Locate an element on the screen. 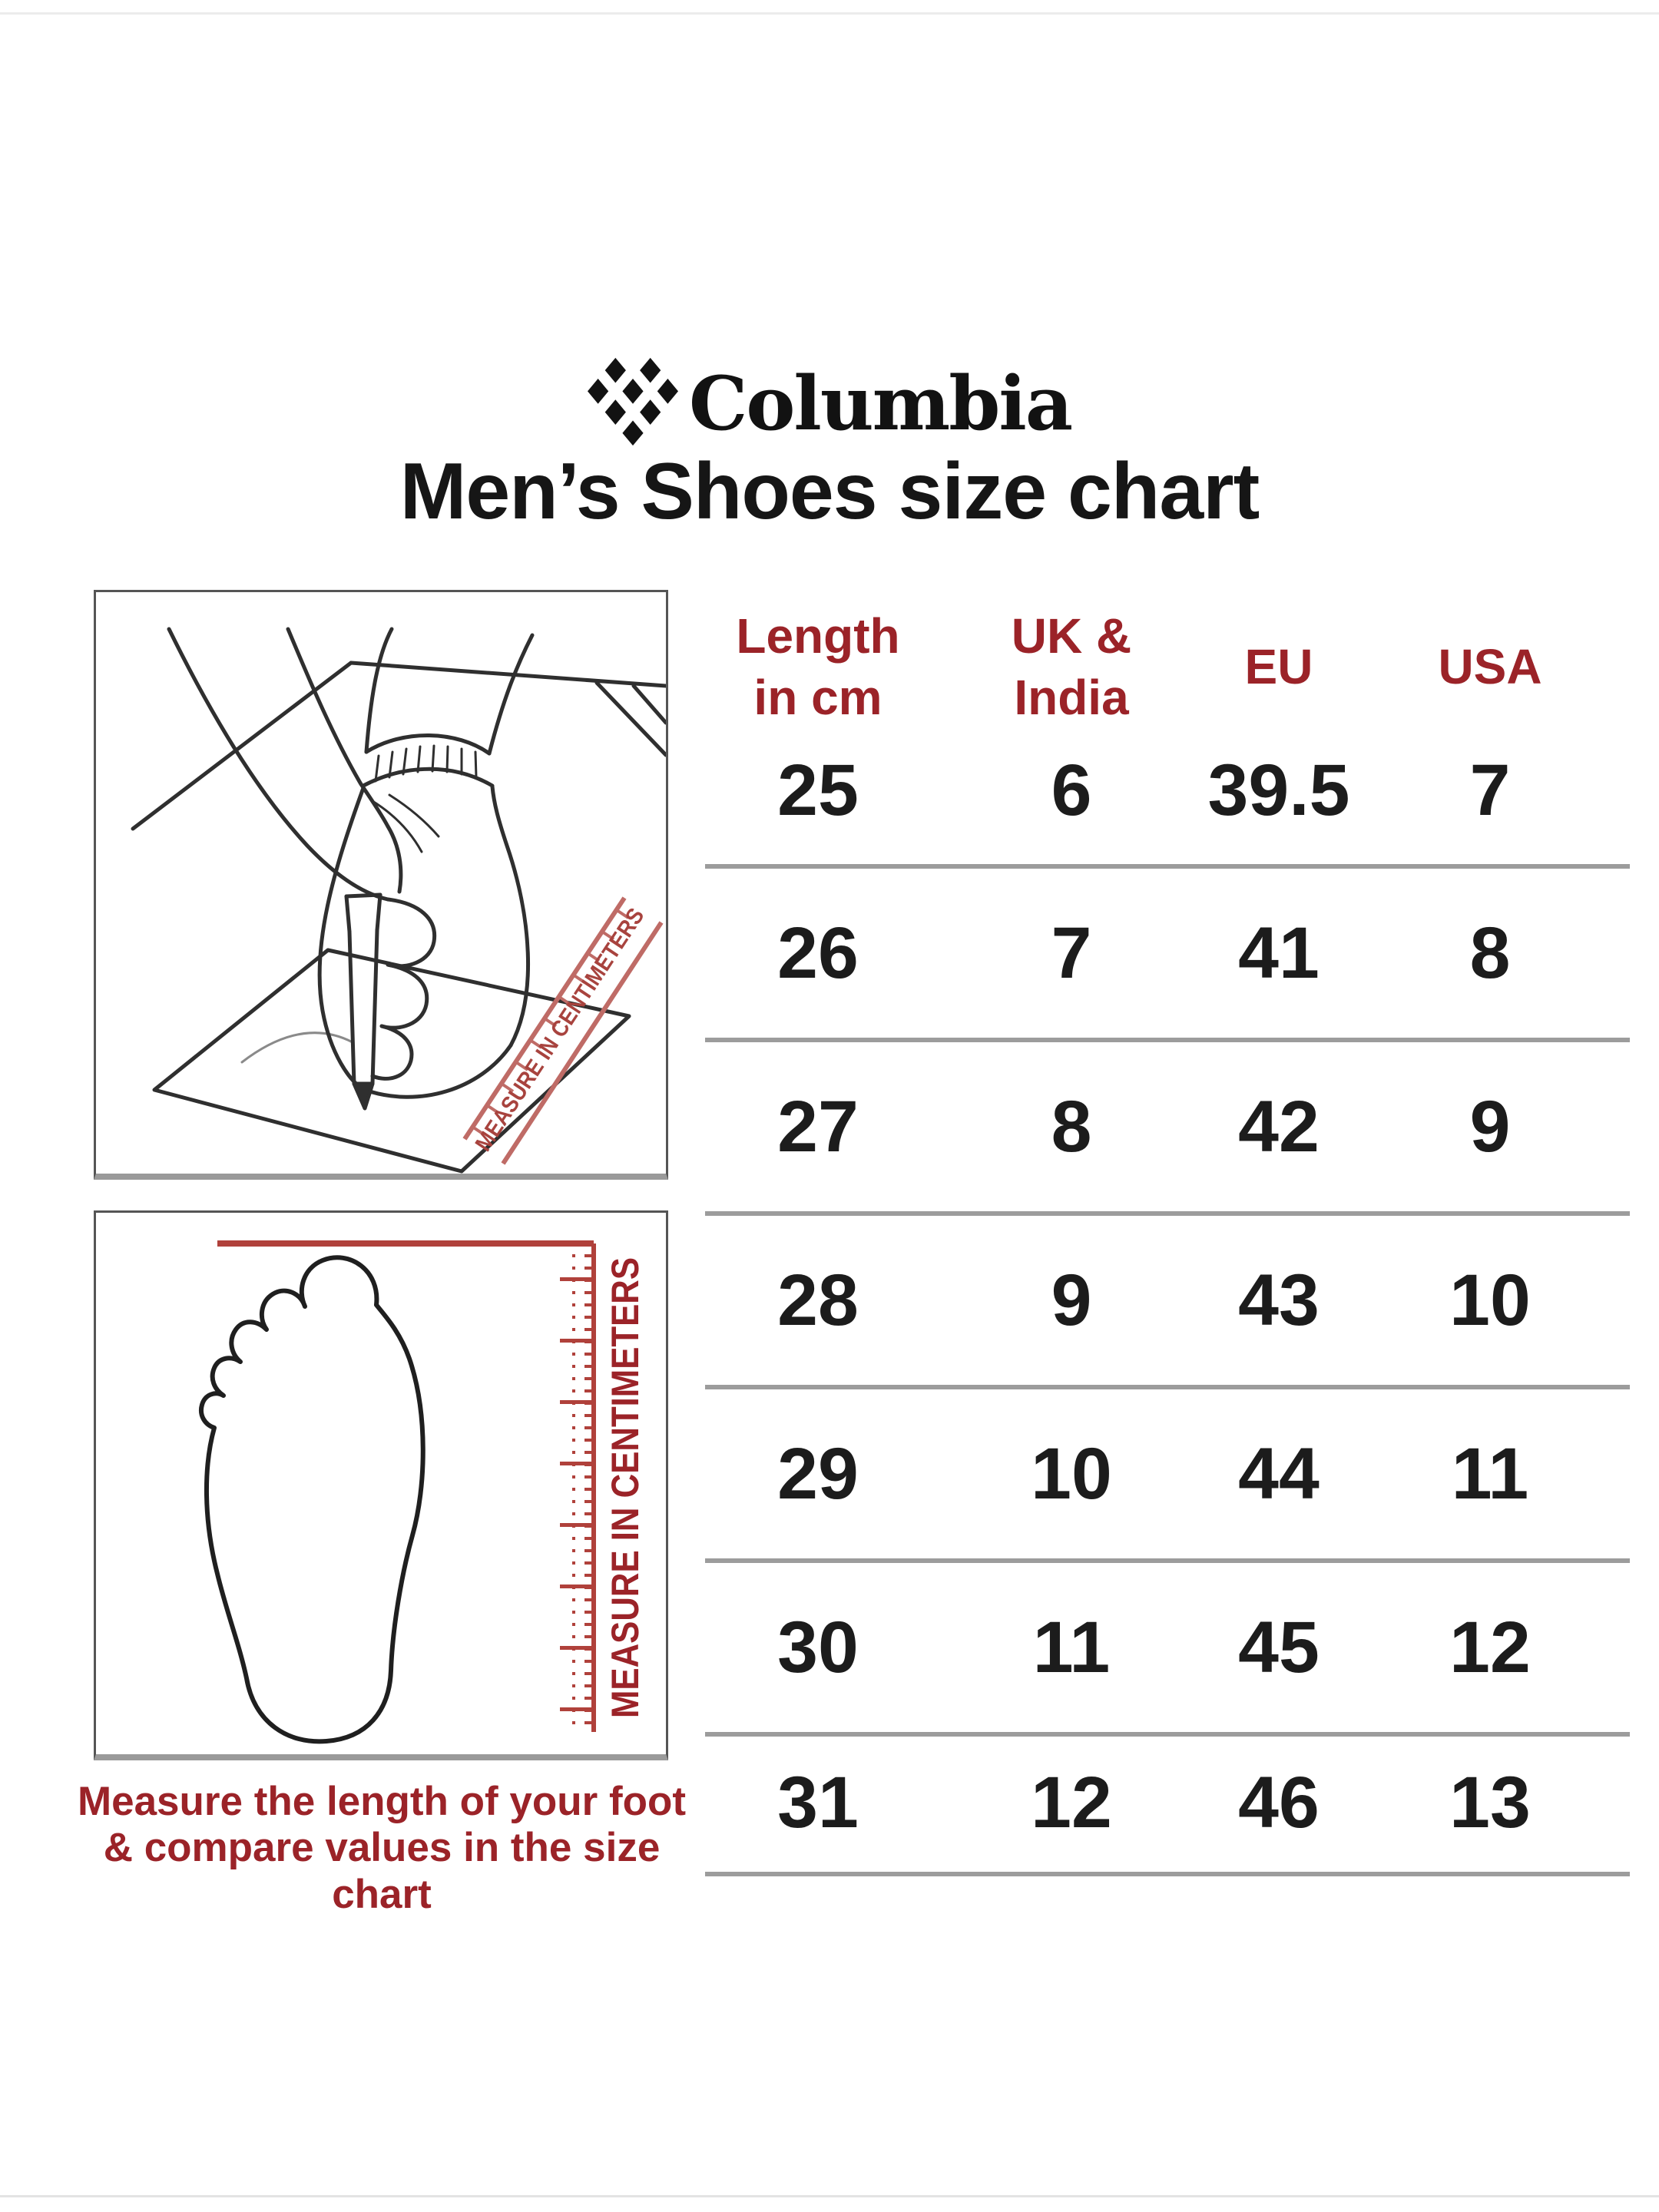 The width and height of the screenshot is (1659, 2212). cell-usa: 12 is located at coordinates (1490, 1647).